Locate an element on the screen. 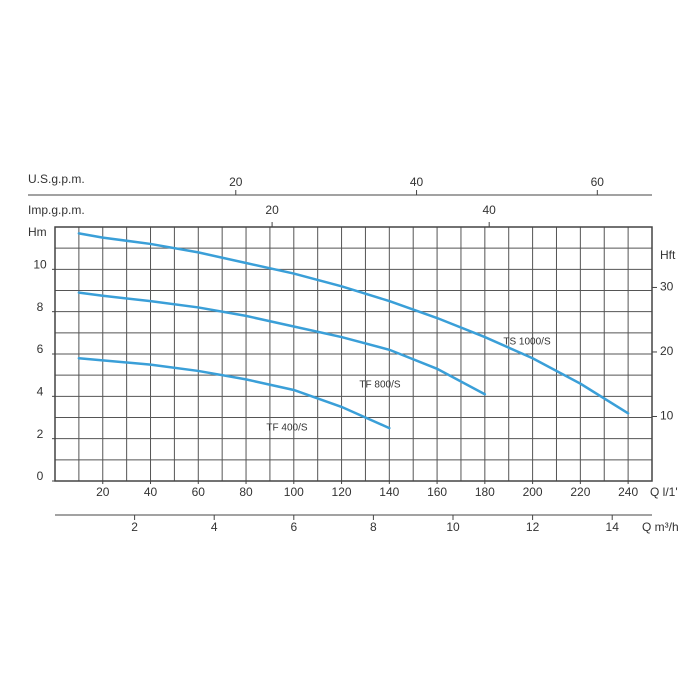 This screenshot has width=700, height=700. secondary-axis-label: Imp.g.p.m. is located at coordinates (56, 210).